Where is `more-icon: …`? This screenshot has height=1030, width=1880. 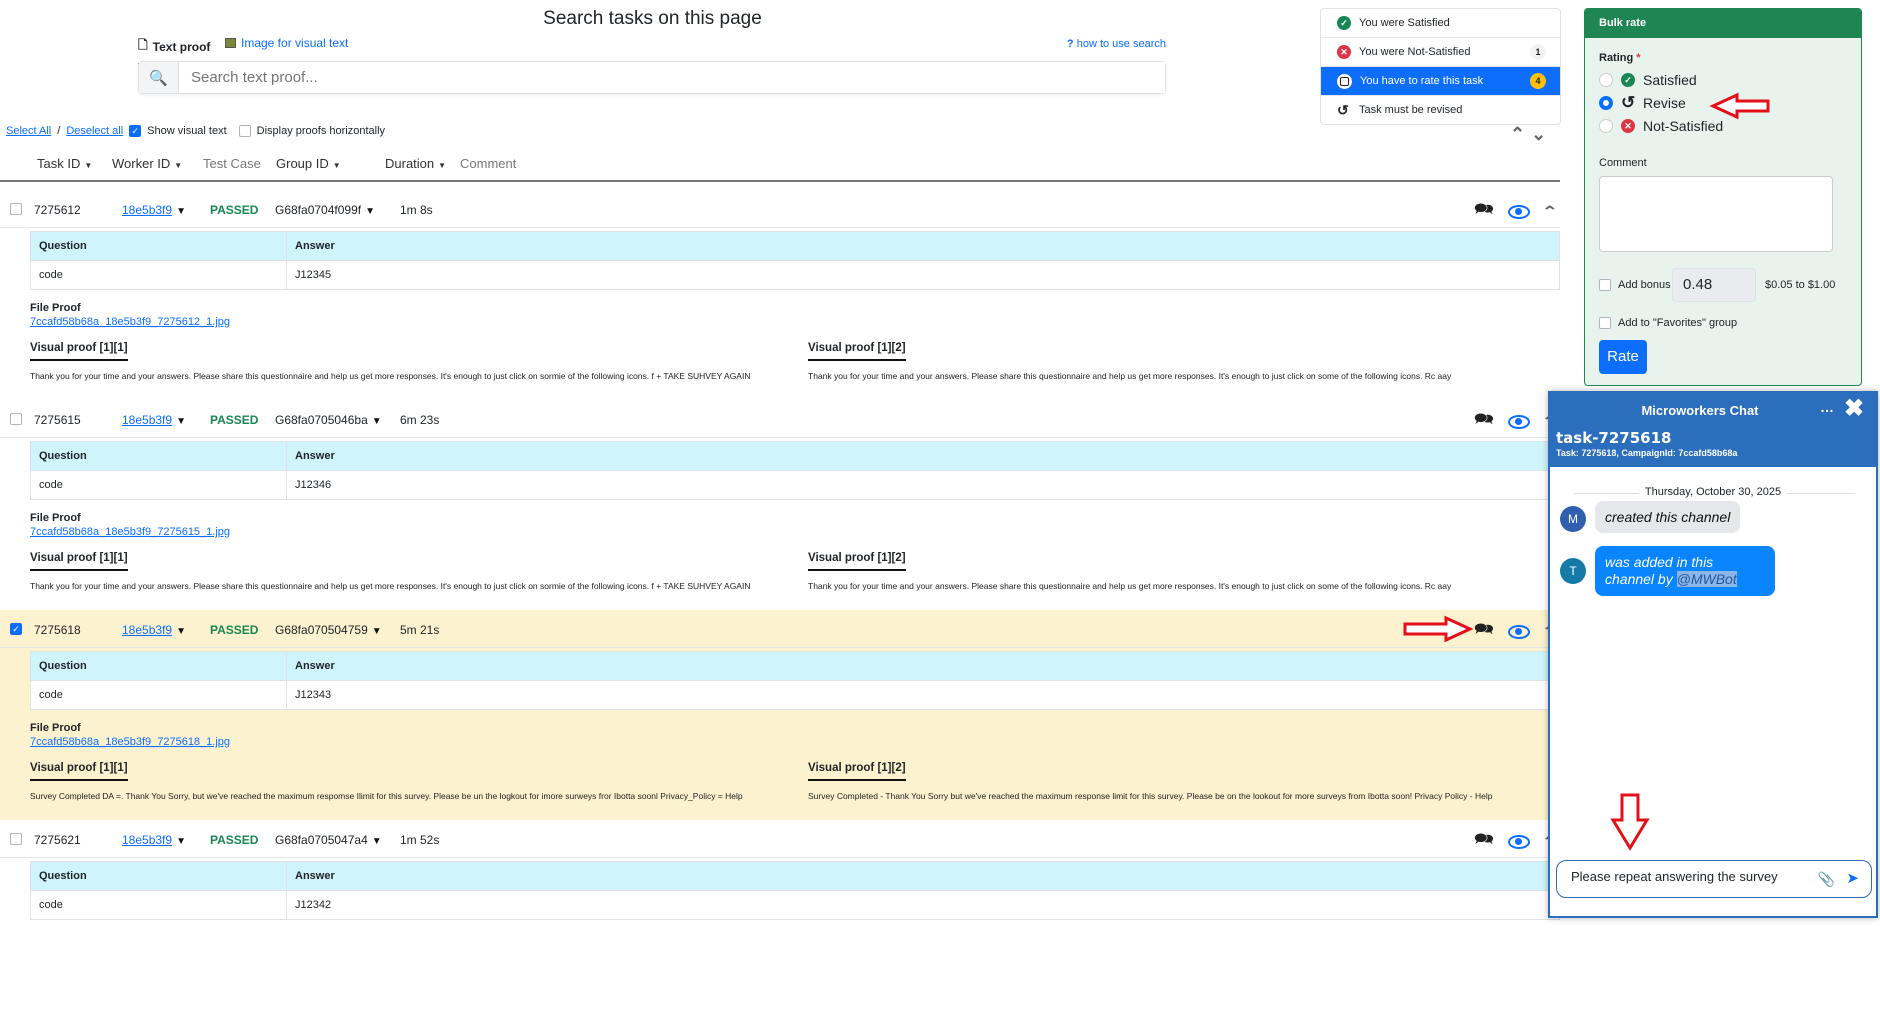 more-icon: … is located at coordinates (1827, 407).